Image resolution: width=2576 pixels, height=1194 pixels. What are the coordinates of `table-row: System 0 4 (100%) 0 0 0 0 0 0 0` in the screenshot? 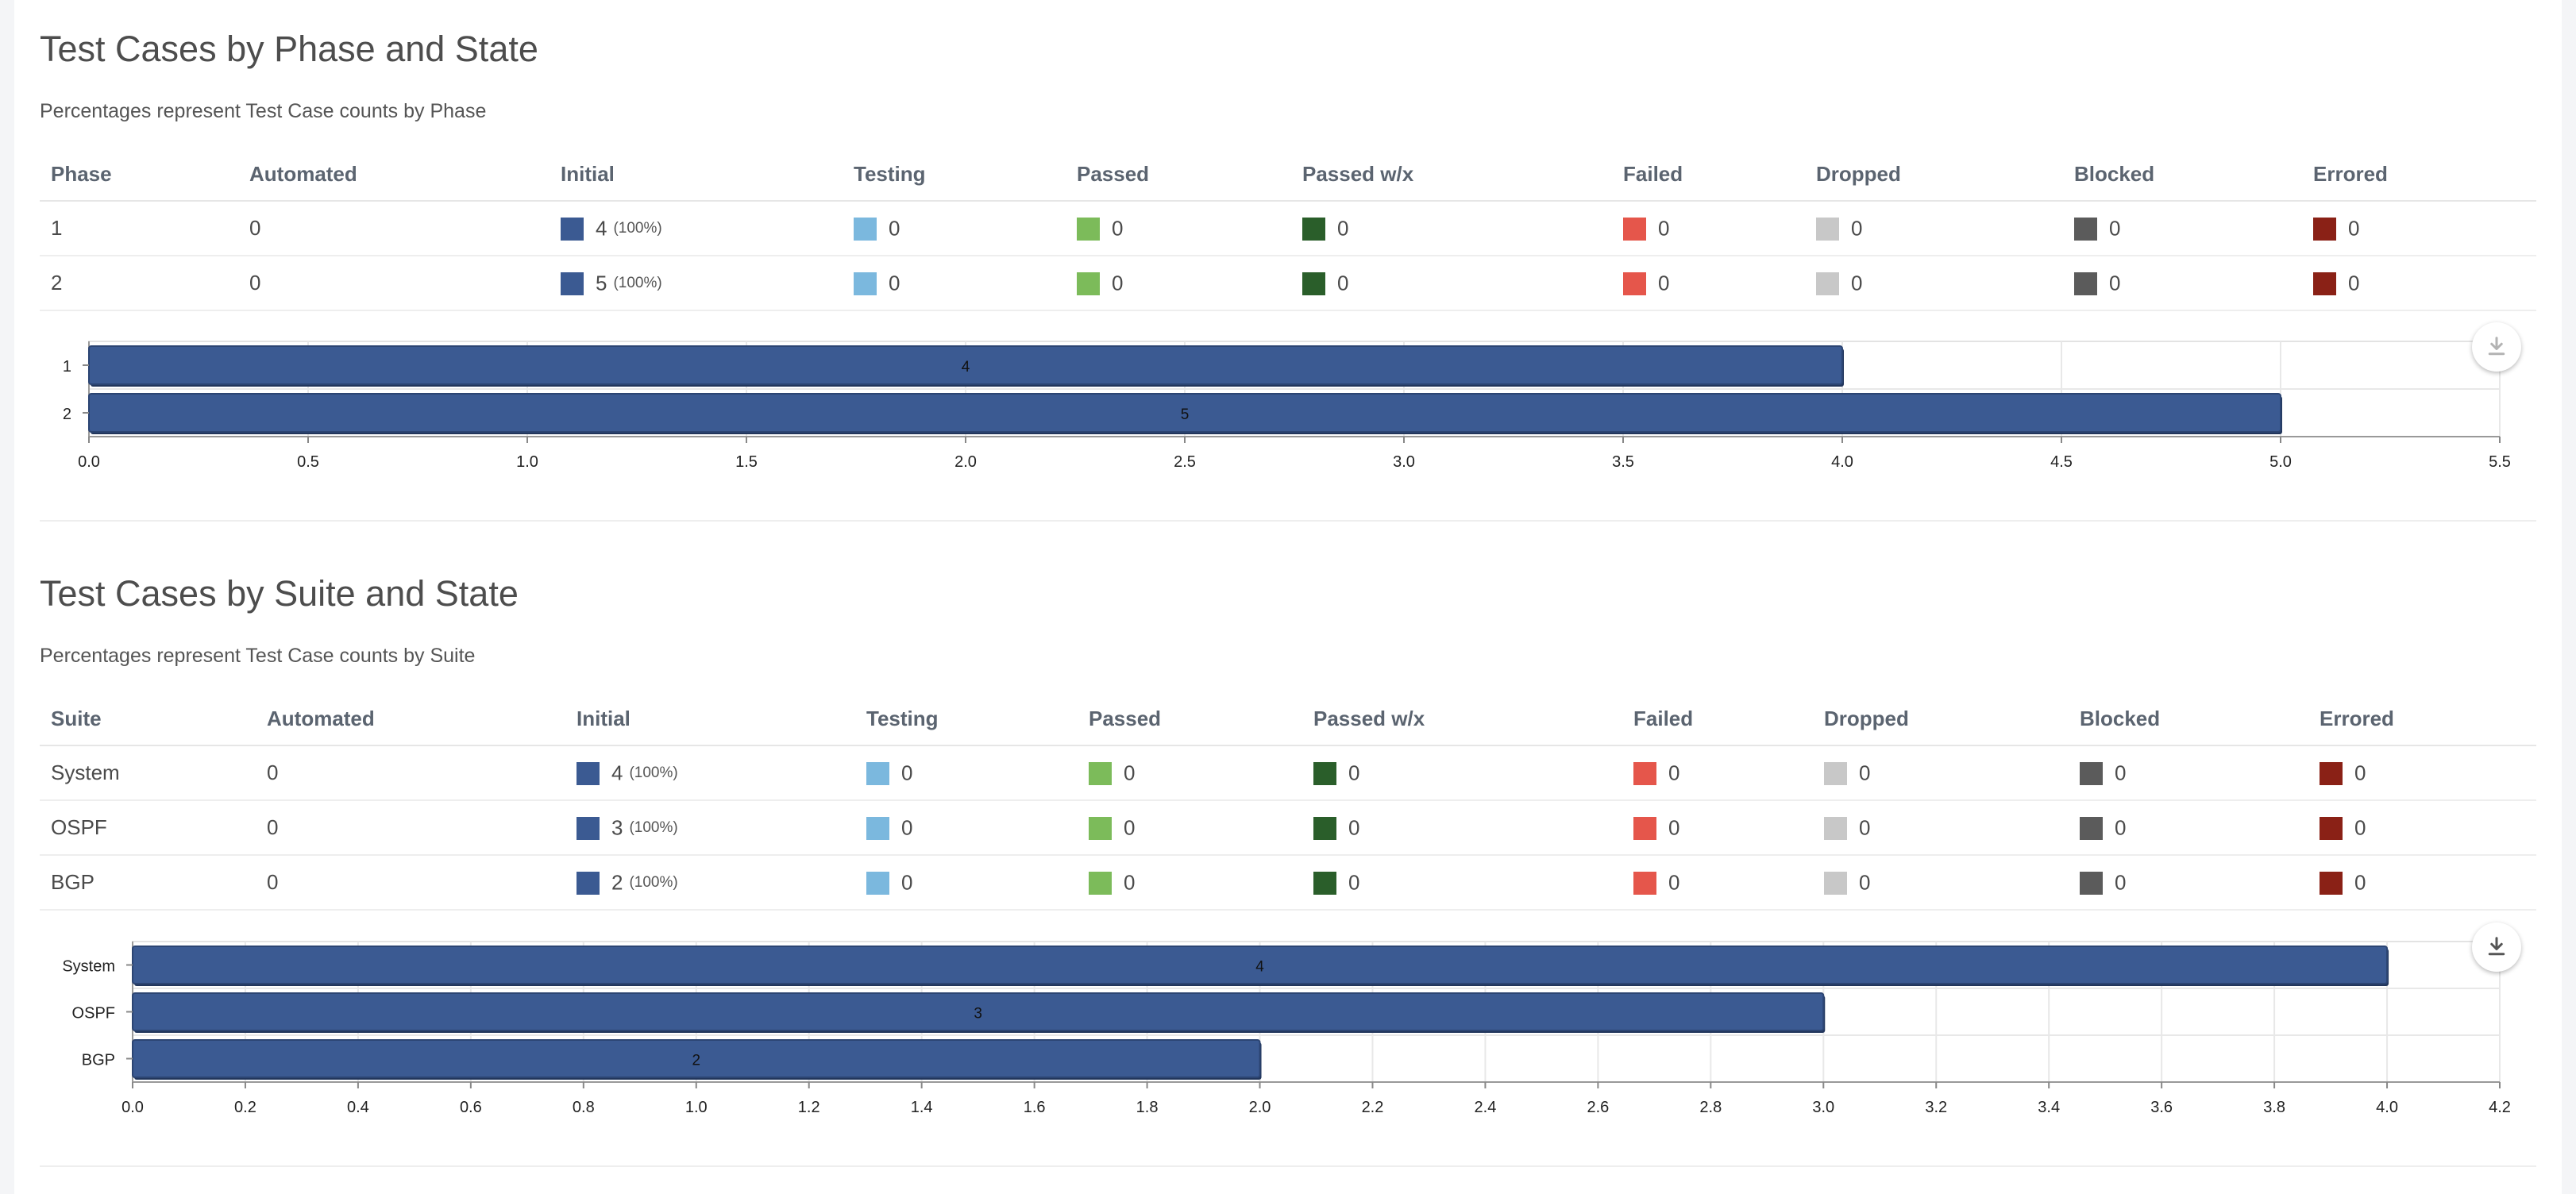 It's located at (1288, 773).